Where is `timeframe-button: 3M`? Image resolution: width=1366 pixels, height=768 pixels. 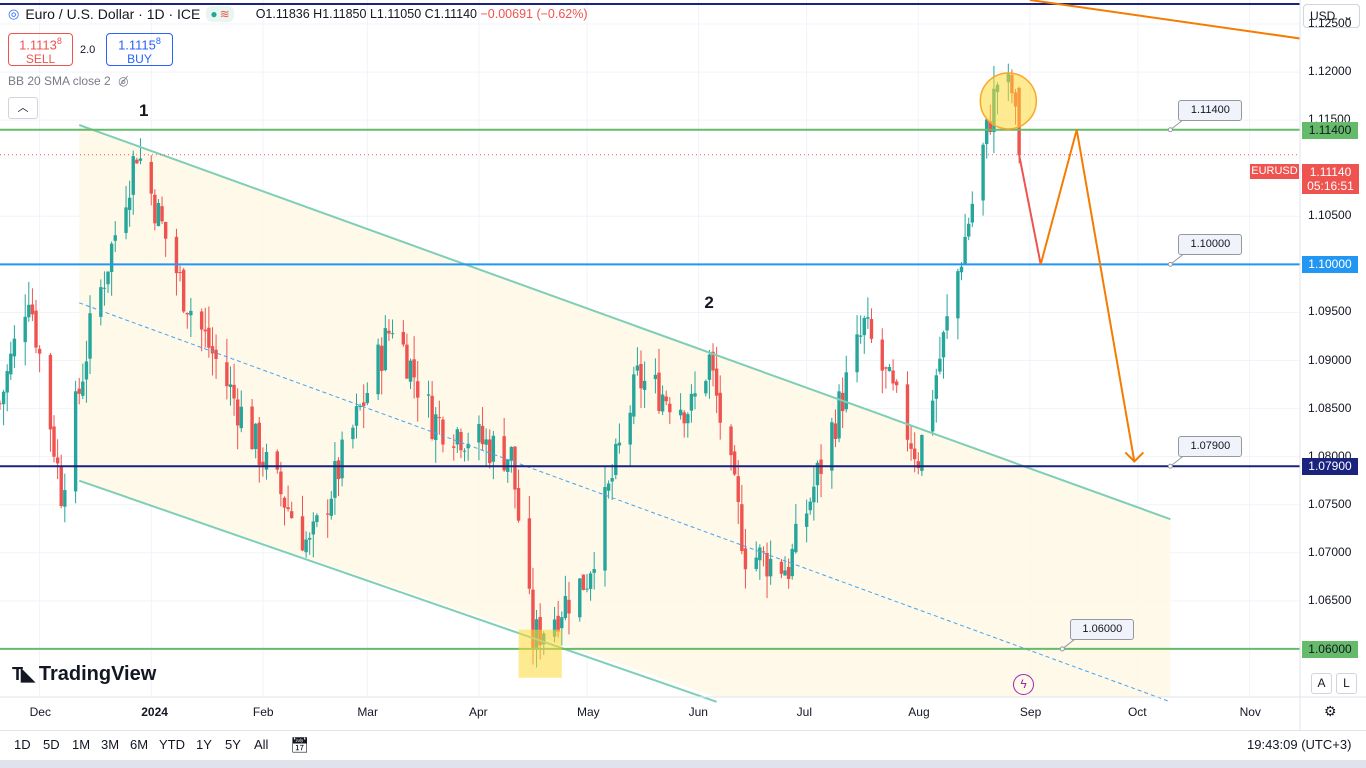 timeframe-button: 3M is located at coordinates (110, 744).